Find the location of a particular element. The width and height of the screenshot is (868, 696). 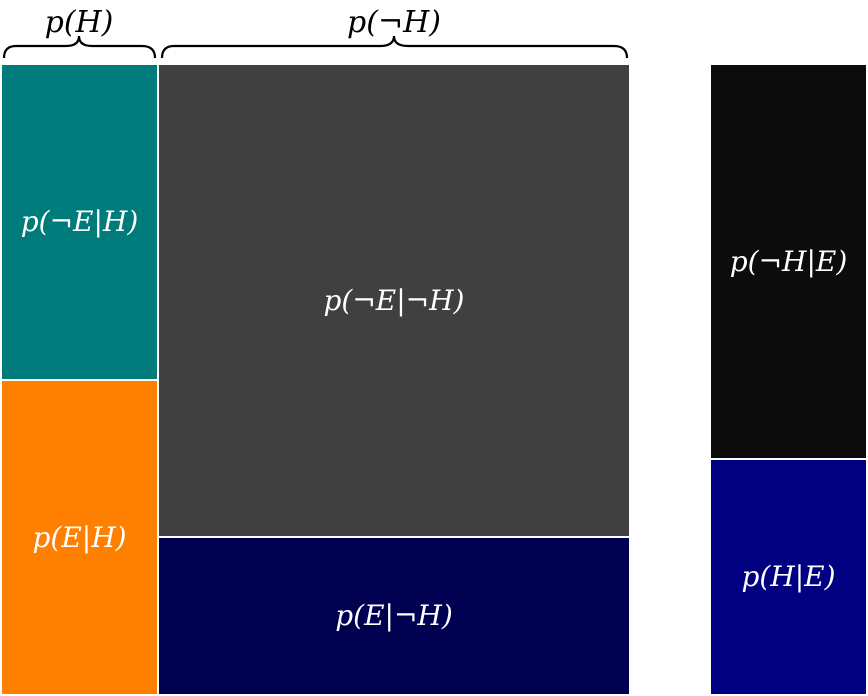

p-h-brace is located at coordinates (79, 47).